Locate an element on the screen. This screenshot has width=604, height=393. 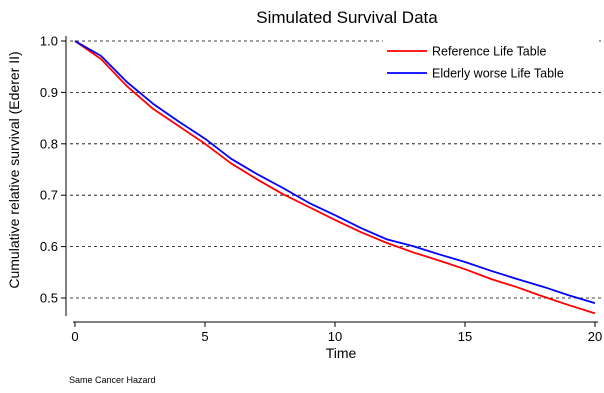
legend-box is located at coordinates (491, 62).